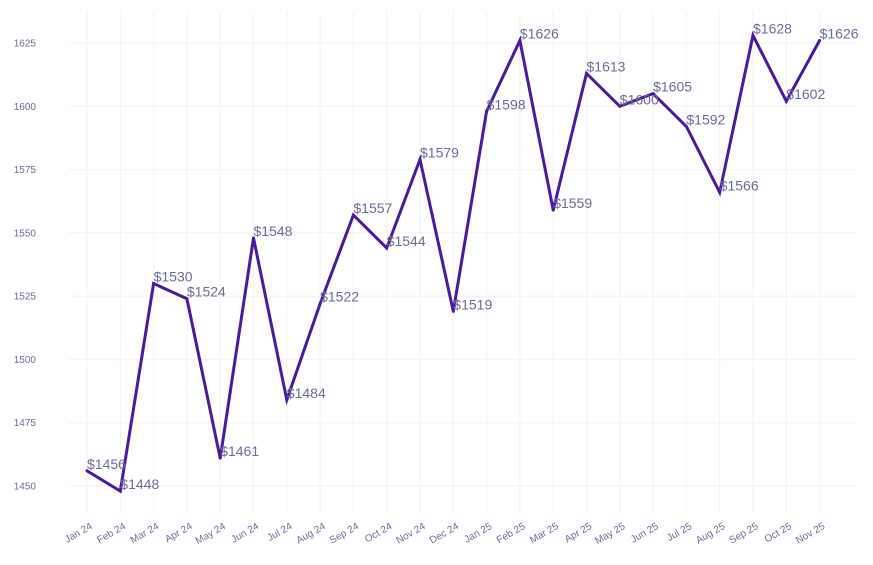 This screenshot has height=565, width=873. Describe the element at coordinates (178, 533) in the screenshot. I see `x-tick-label: Apr 24` at that location.